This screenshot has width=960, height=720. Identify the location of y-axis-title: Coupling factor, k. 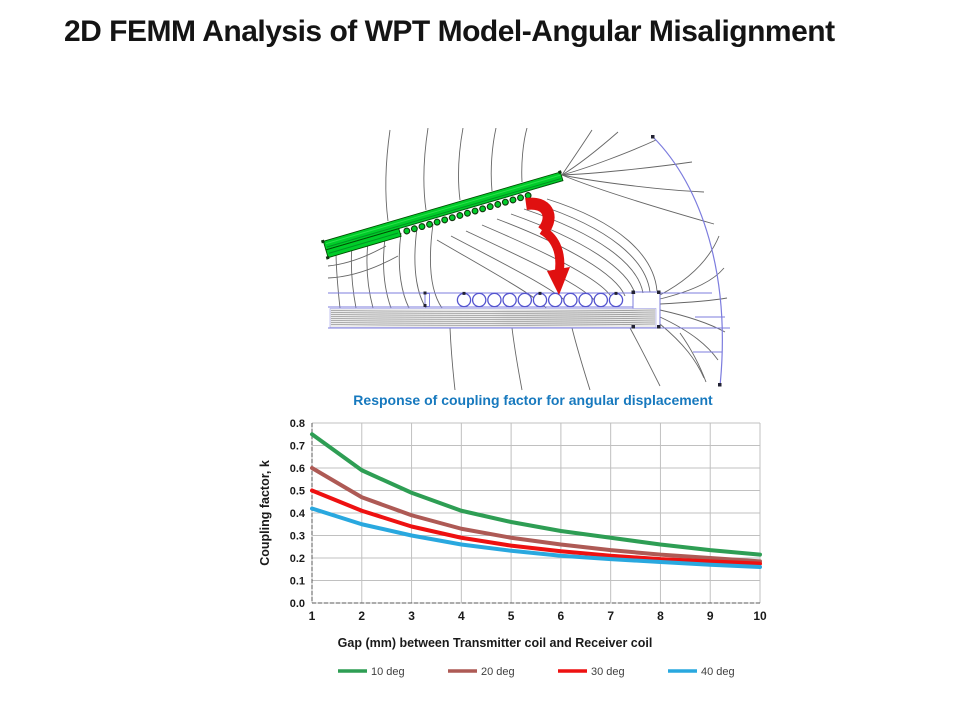
(265, 513).